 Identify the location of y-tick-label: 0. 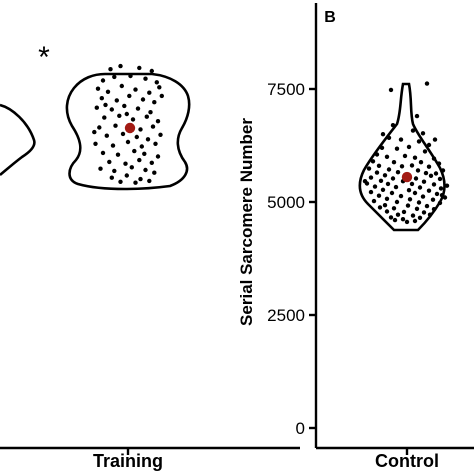
(300, 428).